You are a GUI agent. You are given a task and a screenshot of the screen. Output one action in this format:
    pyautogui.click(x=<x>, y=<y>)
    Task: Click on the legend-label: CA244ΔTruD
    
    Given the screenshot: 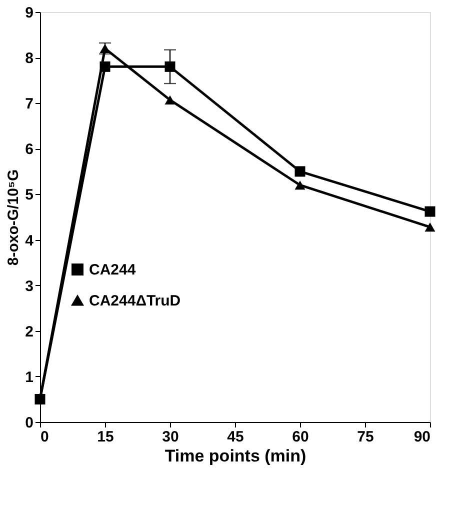 What is the action you would take?
    pyautogui.click(x=135, y=301)
    